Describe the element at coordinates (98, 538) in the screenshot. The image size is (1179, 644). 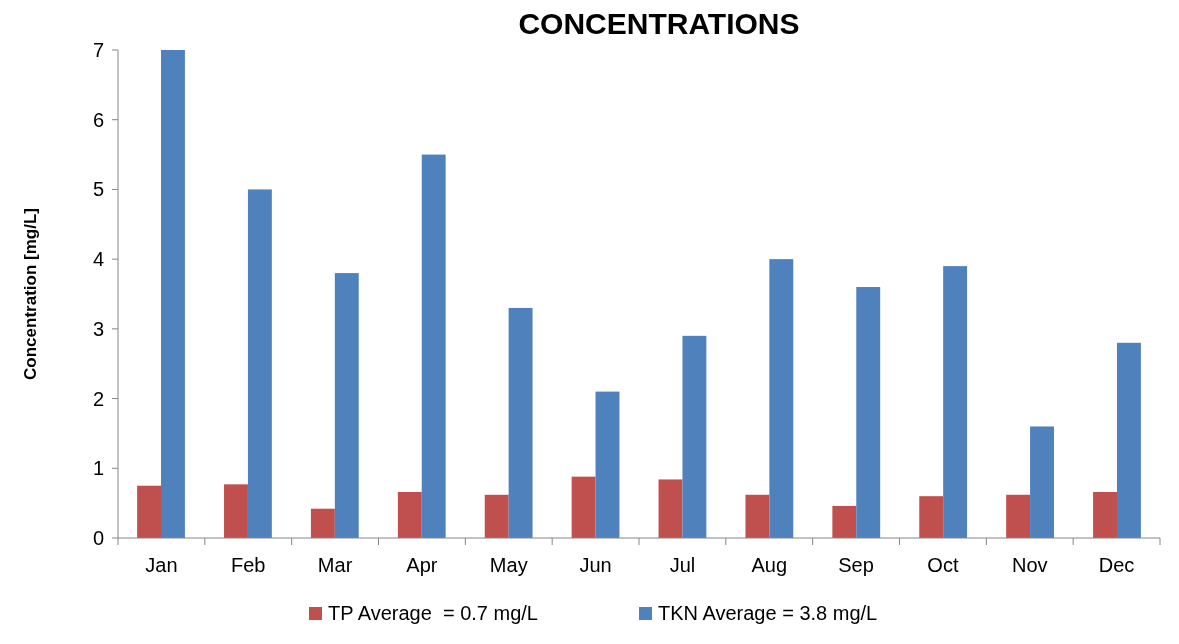
I see `y-tick-label: 0` at that location.